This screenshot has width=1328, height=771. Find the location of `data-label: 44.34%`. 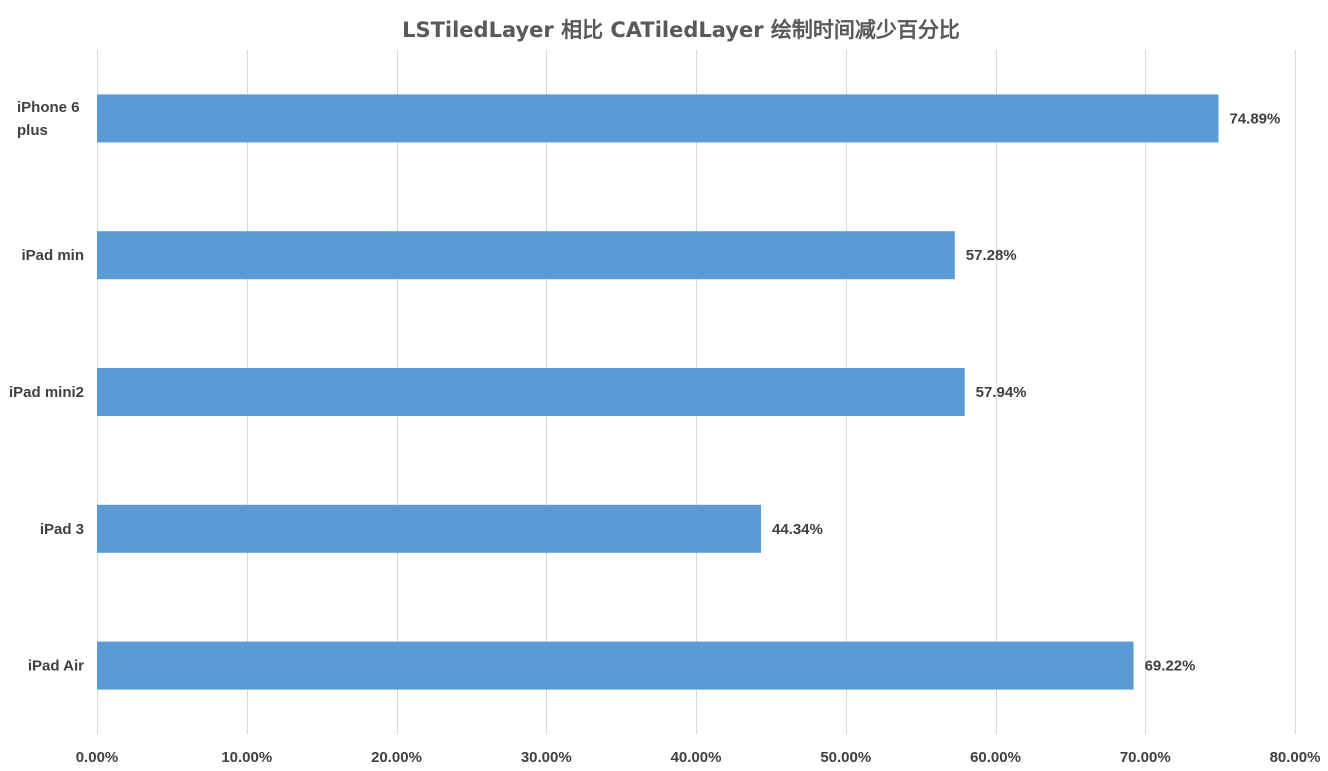

data-label: 44.34% is located at coordinates (797, 529).